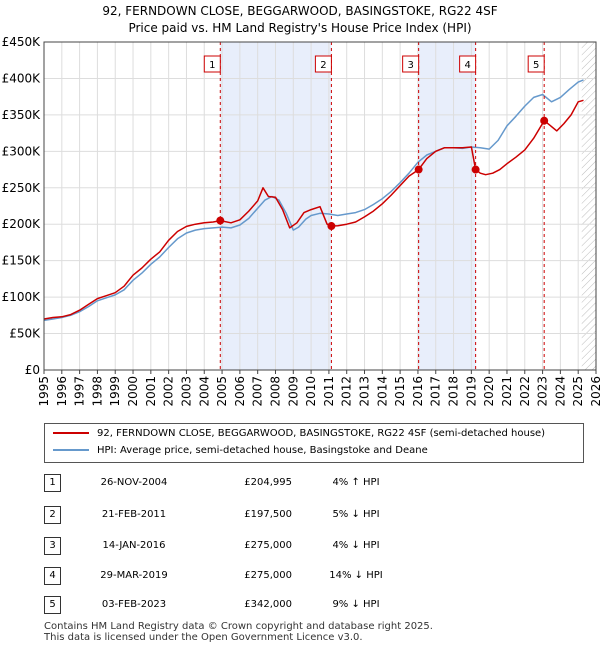  I want to click on sale-label: 5, so click(536, 65).